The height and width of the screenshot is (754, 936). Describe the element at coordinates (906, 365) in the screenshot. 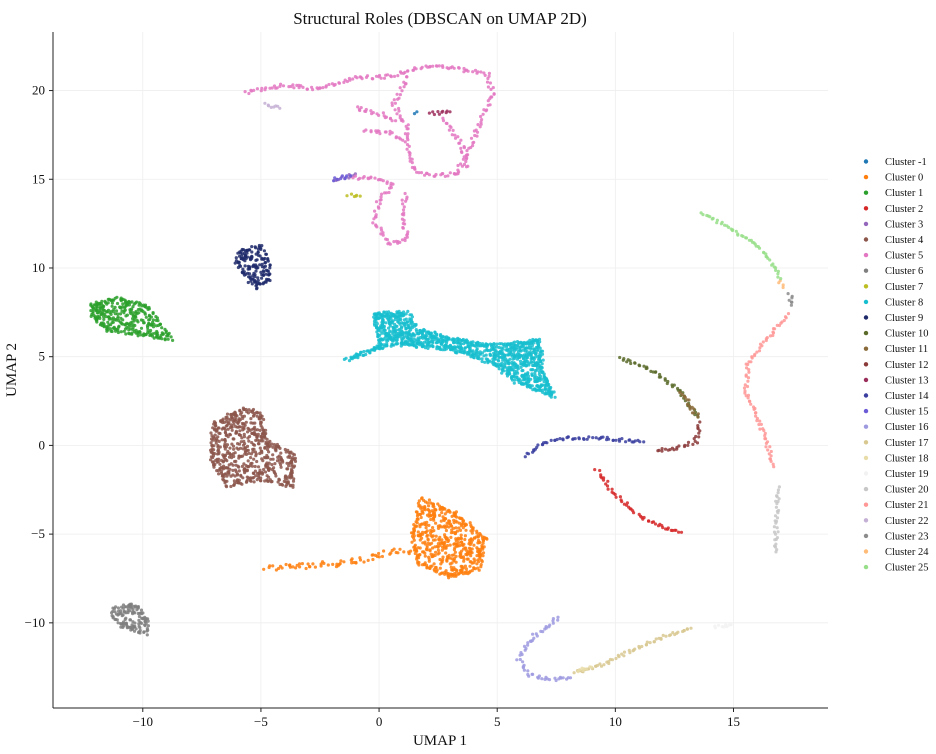

I see `legend-label: Cluster 12` at that location.